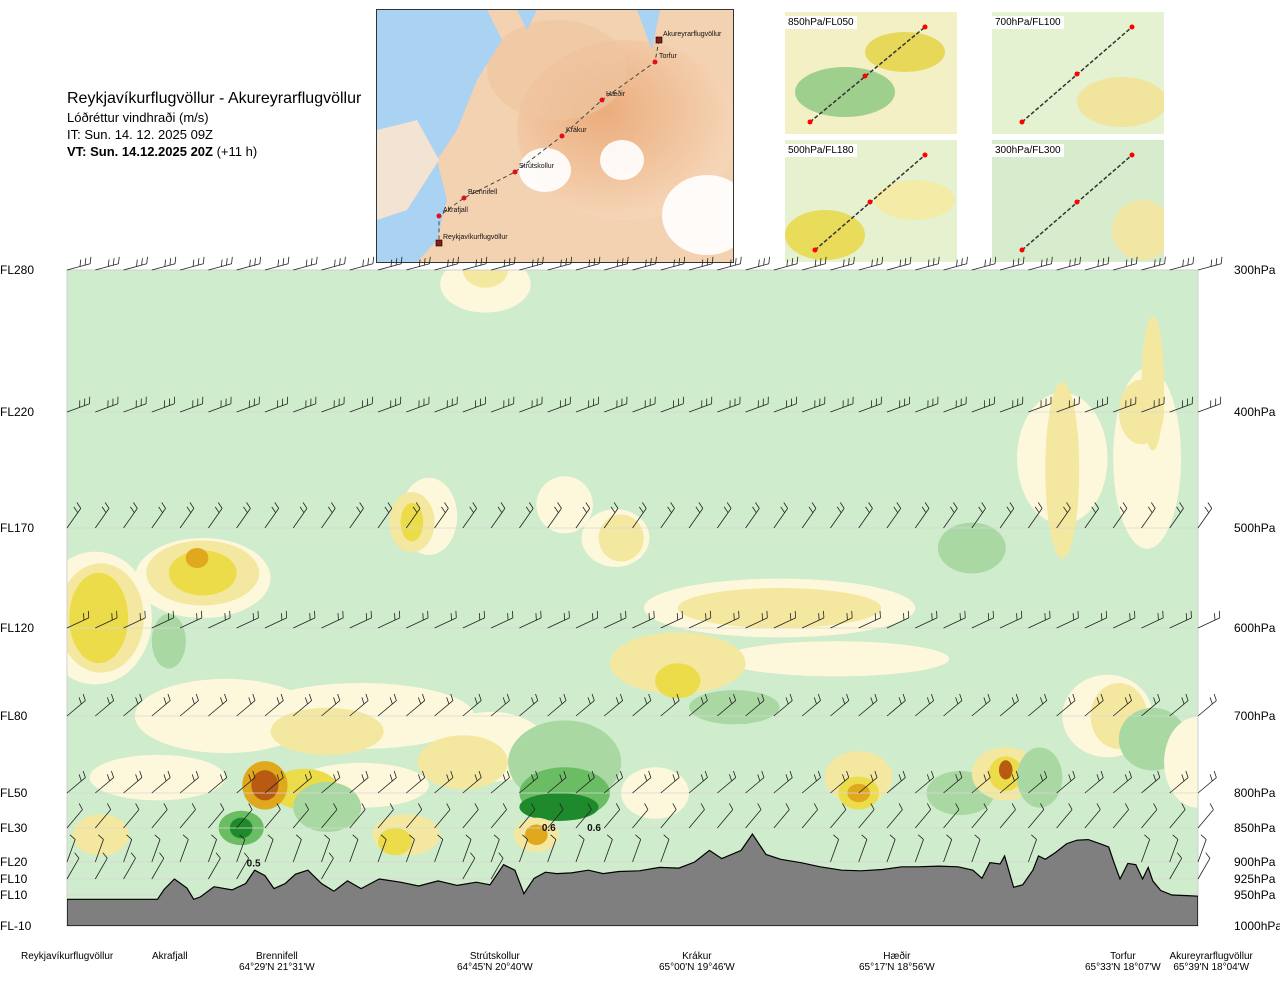 Image resolution: width=1280 pixels, height=981 pixels. I want to click on flight-level-label: FL-10, so click(16, 926).